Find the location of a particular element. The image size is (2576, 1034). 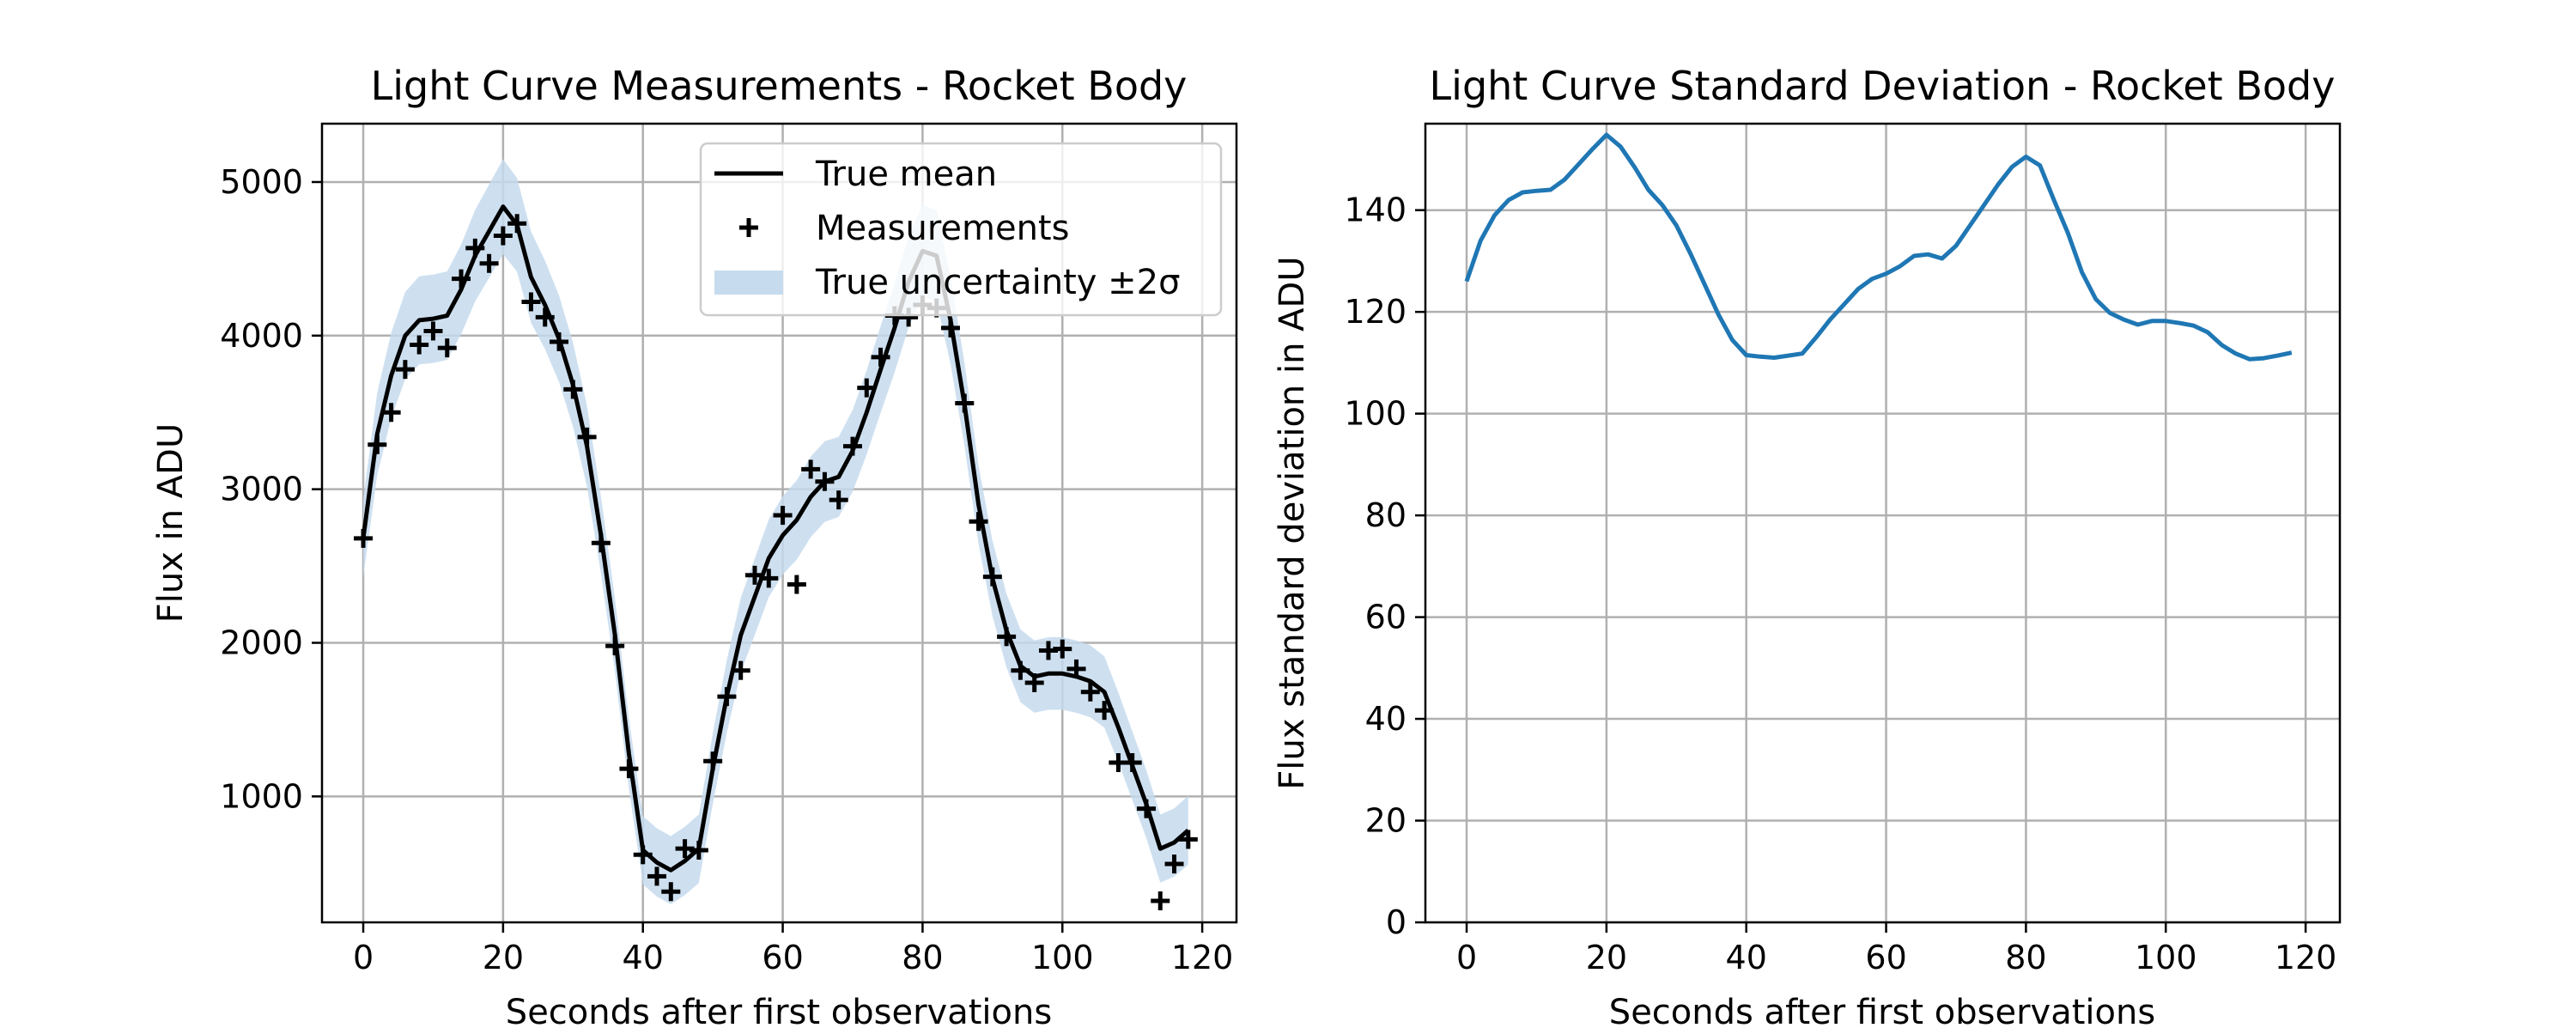

y-axis-label: Flux in ADU is located at coordinates (171, 523).